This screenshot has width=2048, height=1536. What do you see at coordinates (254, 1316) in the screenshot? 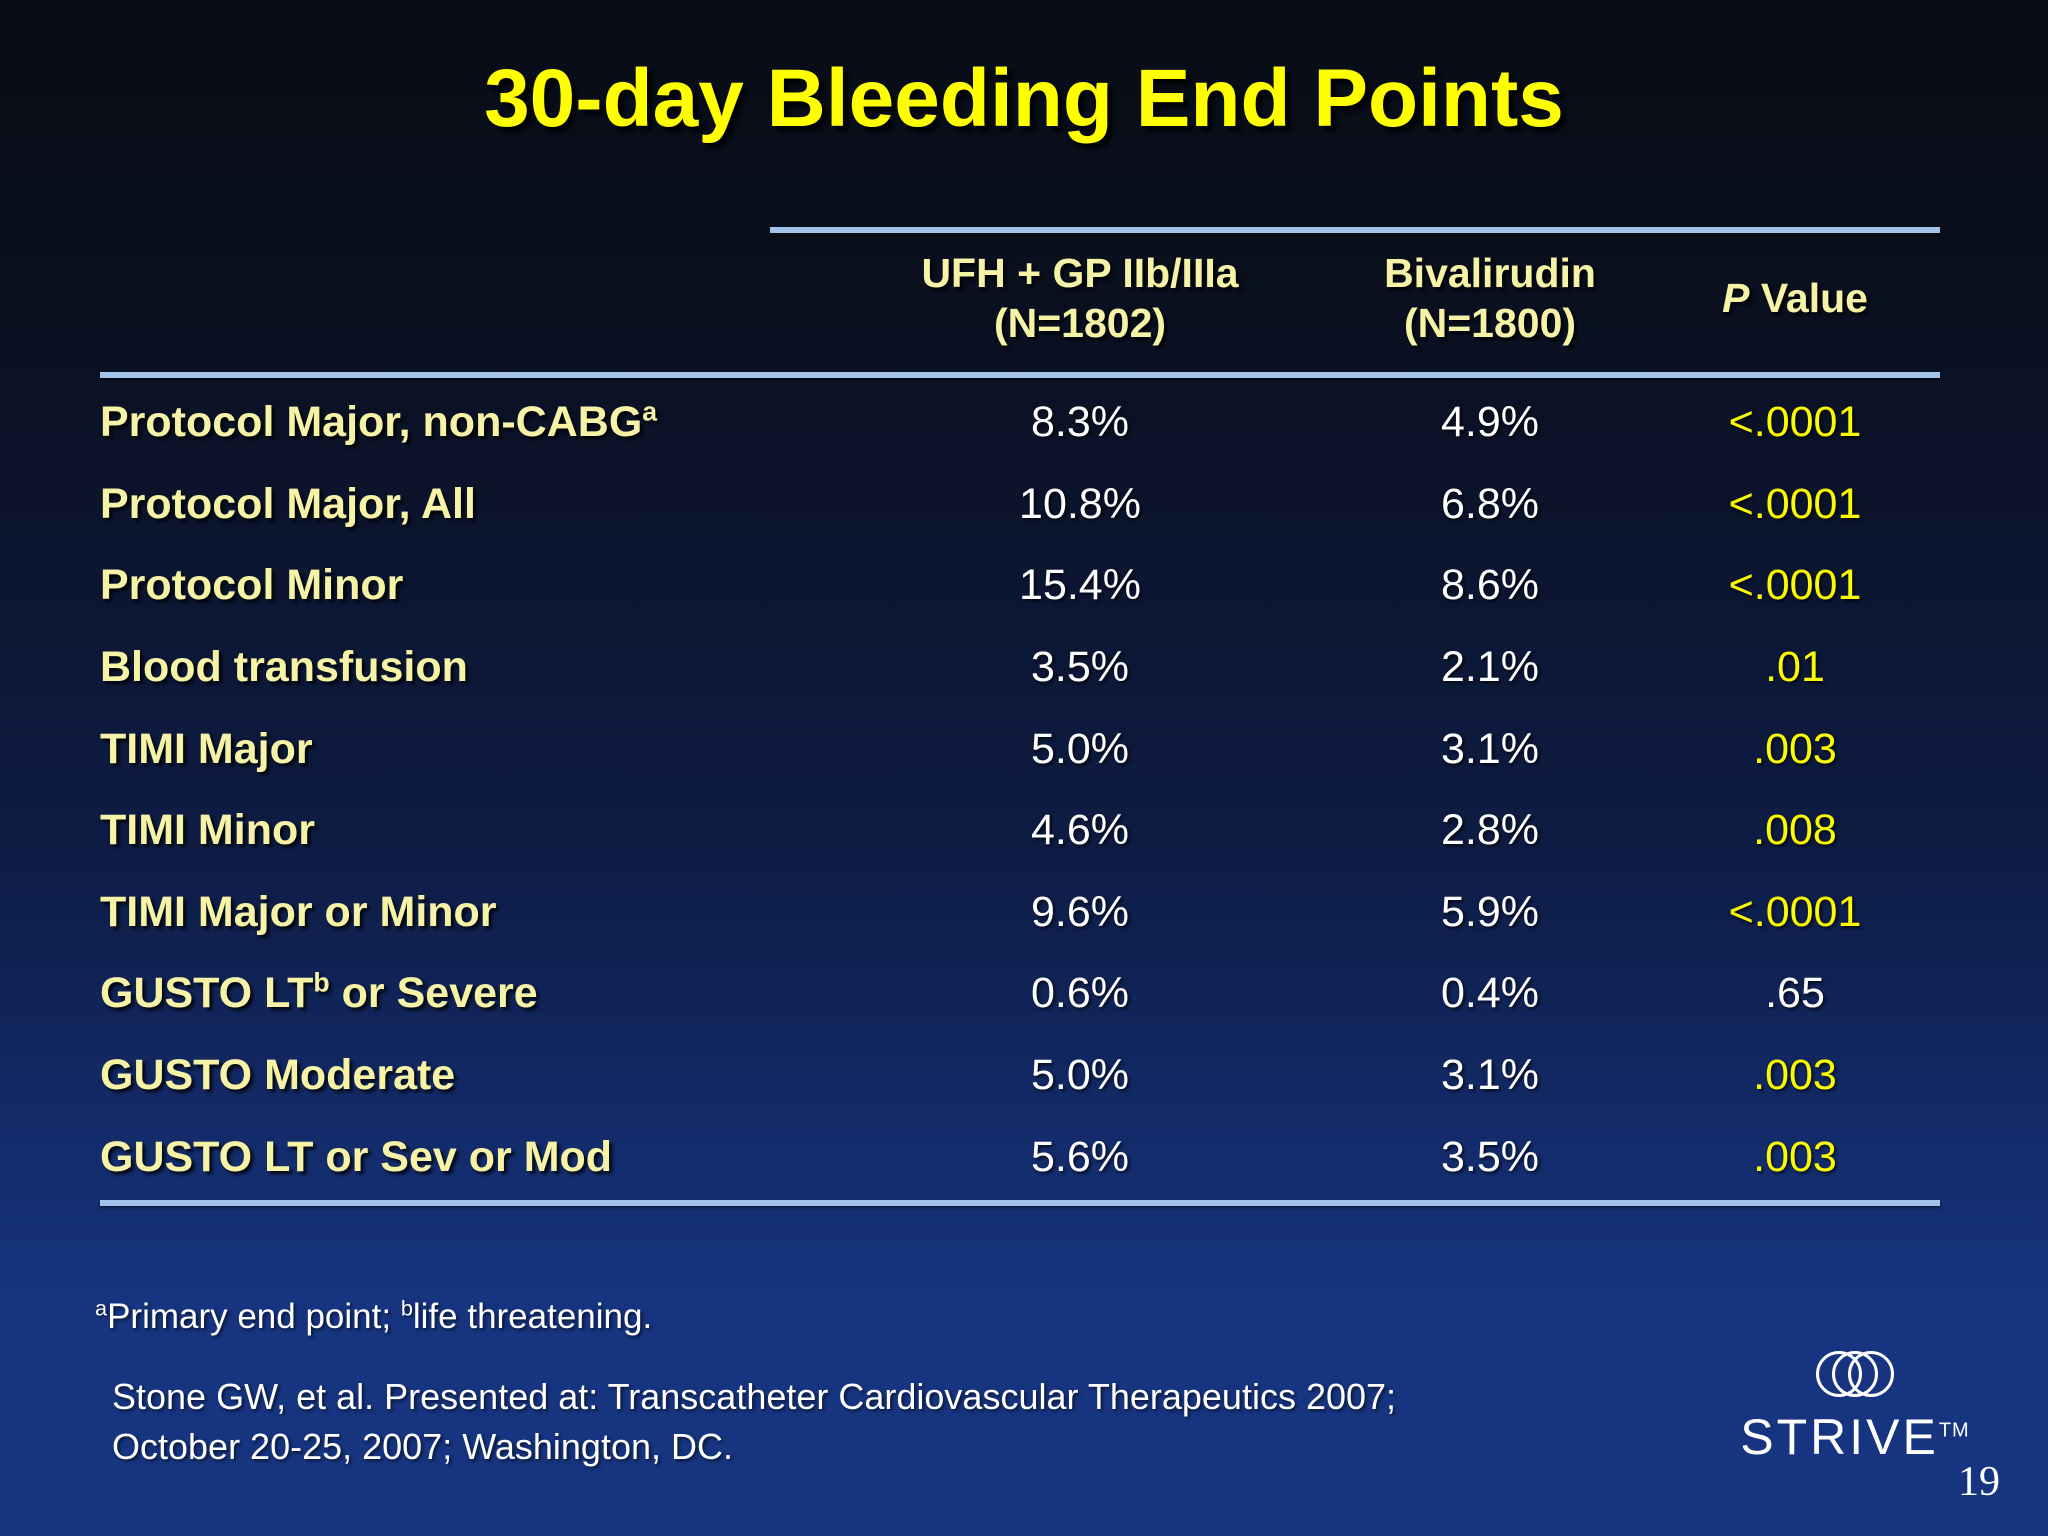
I see `footnote-text-a: Primary end point;` at bounding box center [254, 1316].